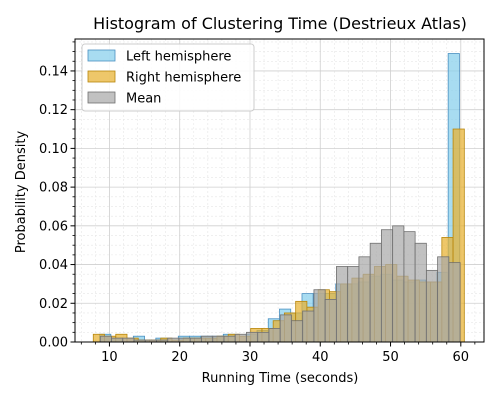  Describe the element at coordinates (109, 357) in the screenshot. I see `x-tick-label: 10` at that location.